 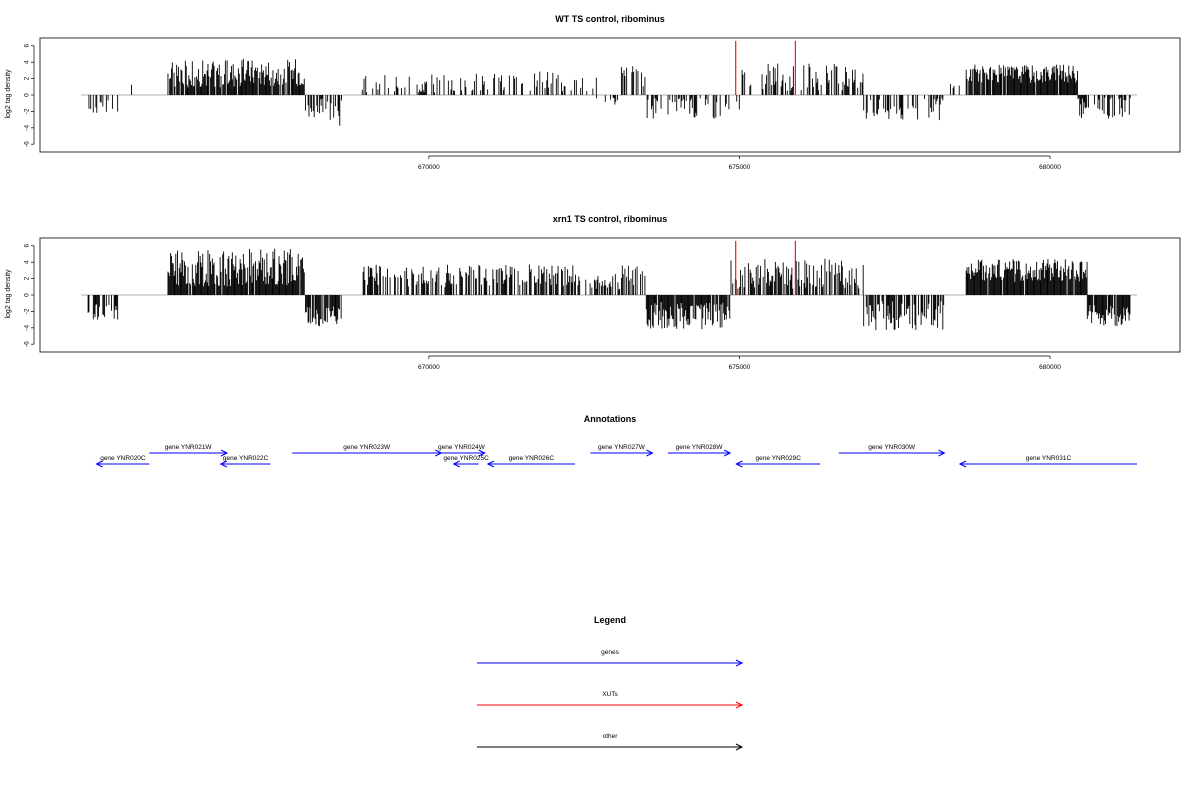 What do you see at coordinates (610, 219) in the screenshot?
I see `xrn1-track-title: xrn1 TS control, ribominus` at bounding box center [610, 219].